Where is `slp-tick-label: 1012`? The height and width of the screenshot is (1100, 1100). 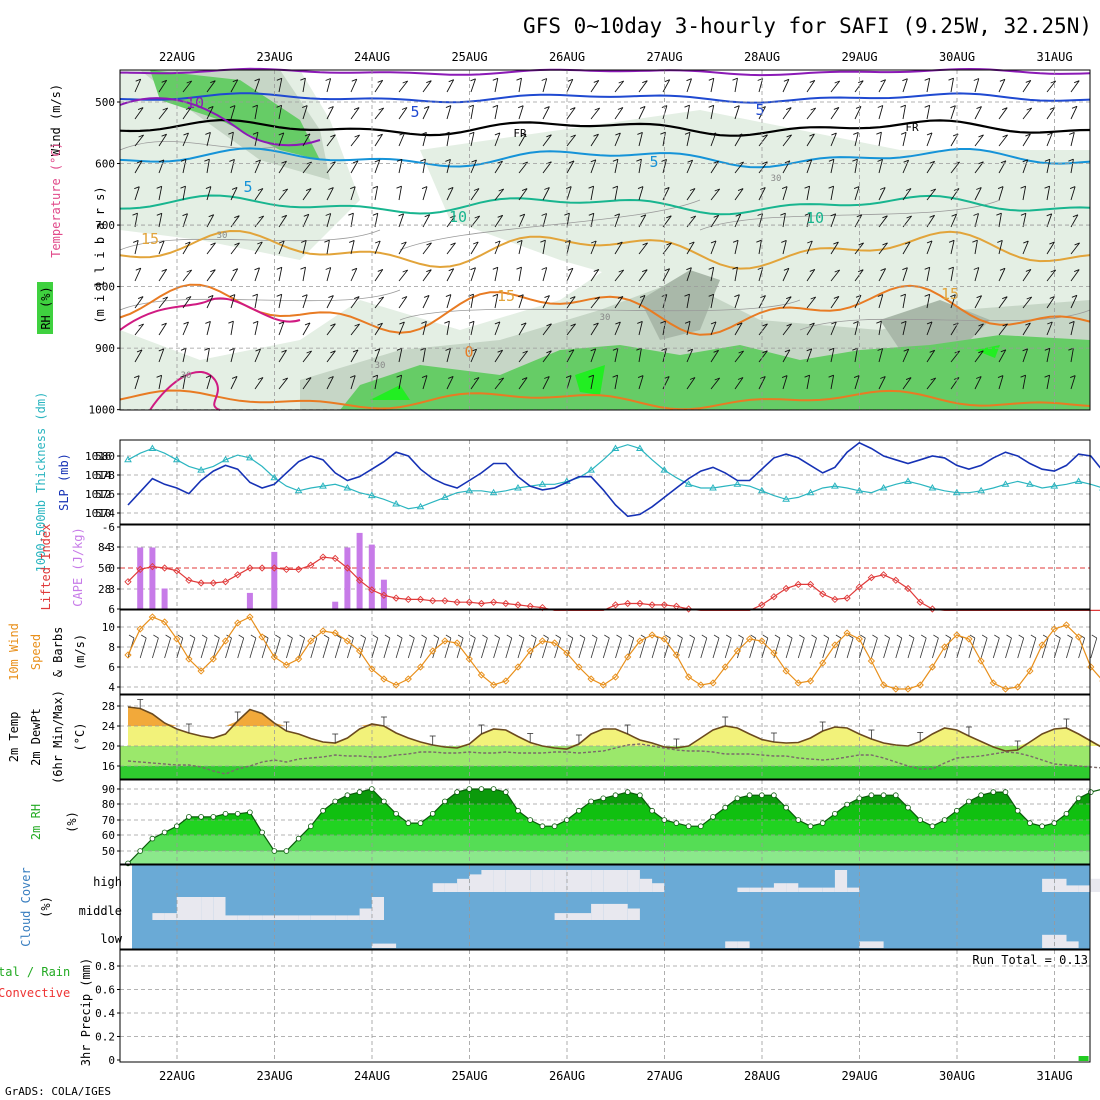 slp-tick-label: 1012 is located at coordinates (98, 494).